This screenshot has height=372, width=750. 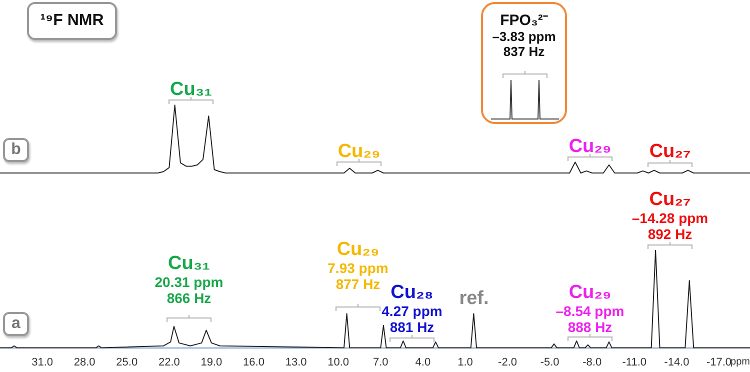 What do you see at coordinates (524, 35) in the screenshot?
I see `text: FPO₃²⁻ –3.83 ppm 837 Hz` at bounding box center [524, 35].